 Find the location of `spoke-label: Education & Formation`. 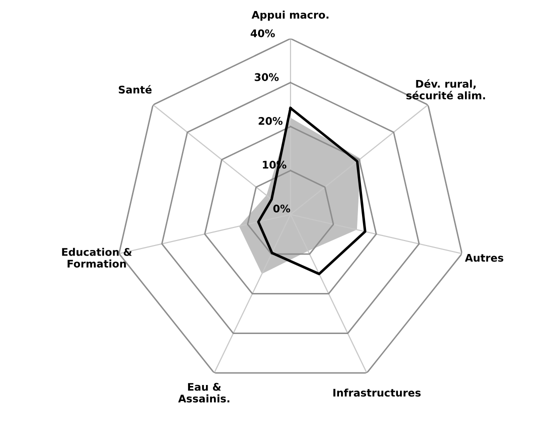

spoke-label: Education & Formation is located at coordinates (97, 258).